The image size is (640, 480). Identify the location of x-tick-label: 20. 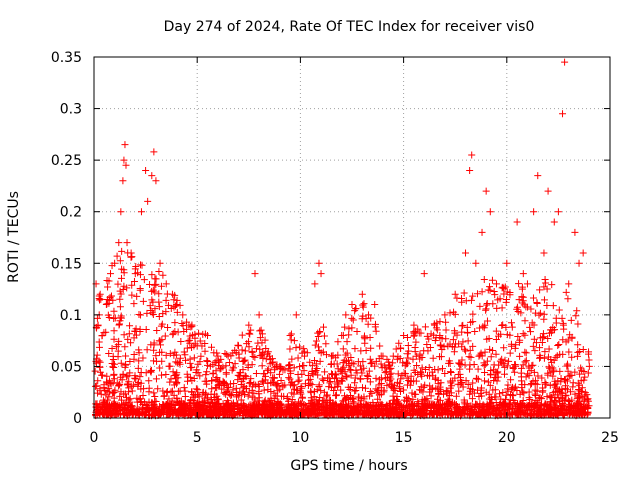
(507, 438).